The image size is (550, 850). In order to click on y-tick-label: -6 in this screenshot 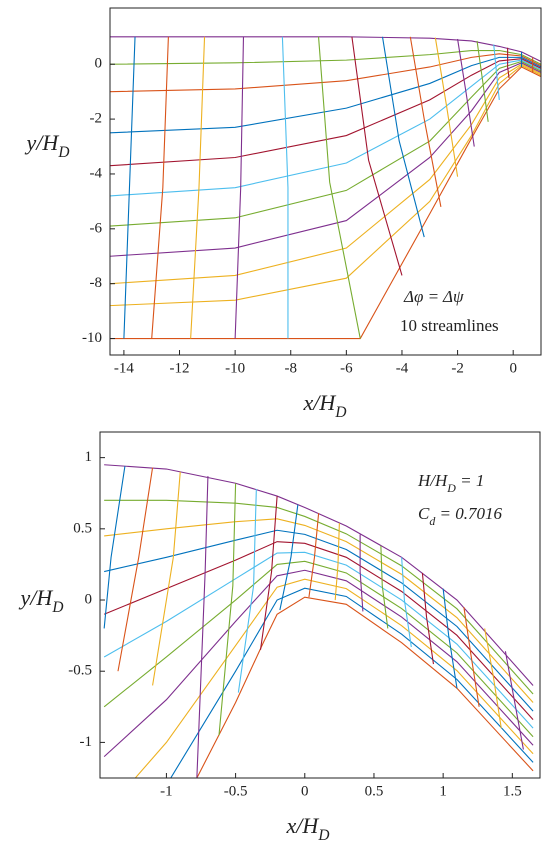, I will do `click(96, 228)`.